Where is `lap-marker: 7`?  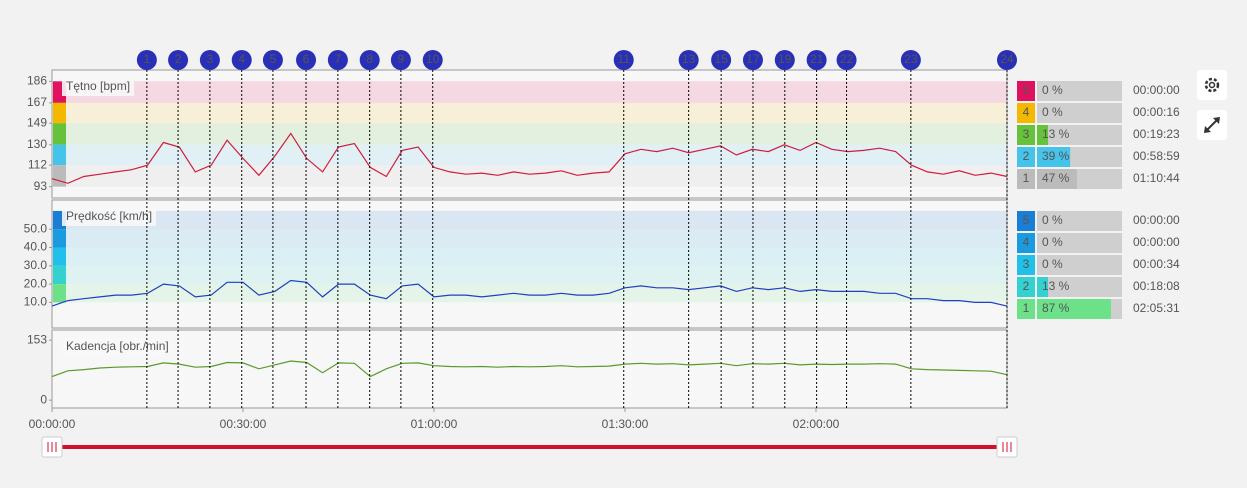 lap-marker: 7 is located at coordinates (337, 60).